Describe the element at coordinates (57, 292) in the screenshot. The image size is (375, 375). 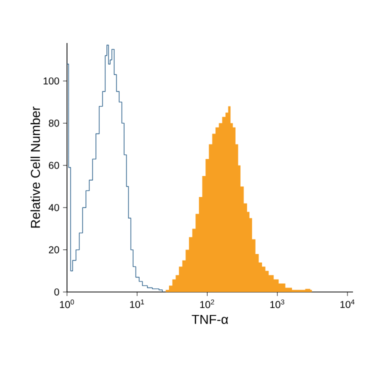
I see `y-tick-label: 0` at that location.